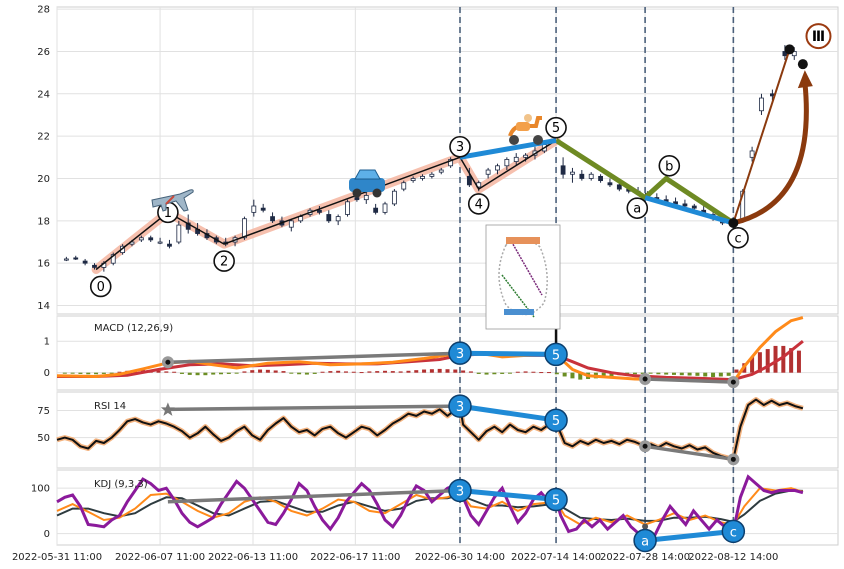 Image resolution: width=844 pixels, height=569 pixels. What do you see at coordinates (43, 52) in the screenshot?
I see `price-y-tick-label: 26` at bounding box center [43, 52].